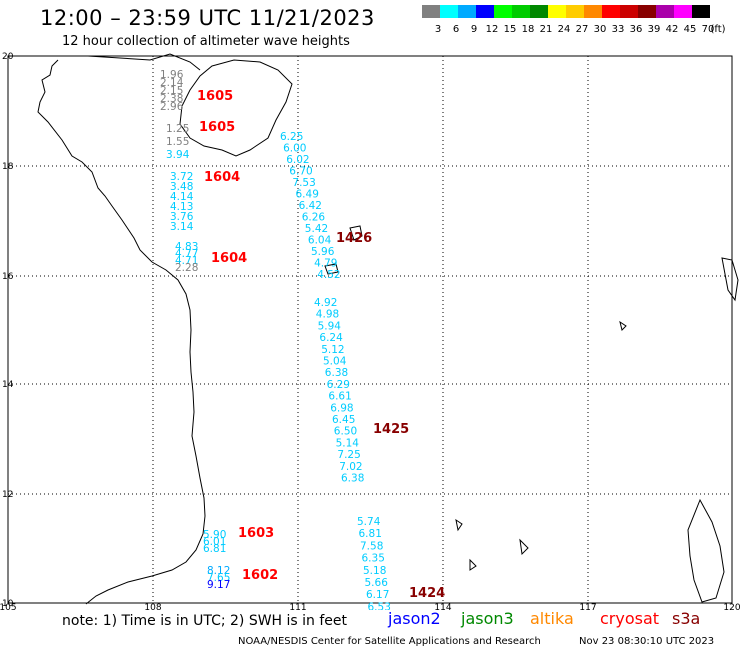  I want to click on swh-value: 9.17, so click(218, 585).